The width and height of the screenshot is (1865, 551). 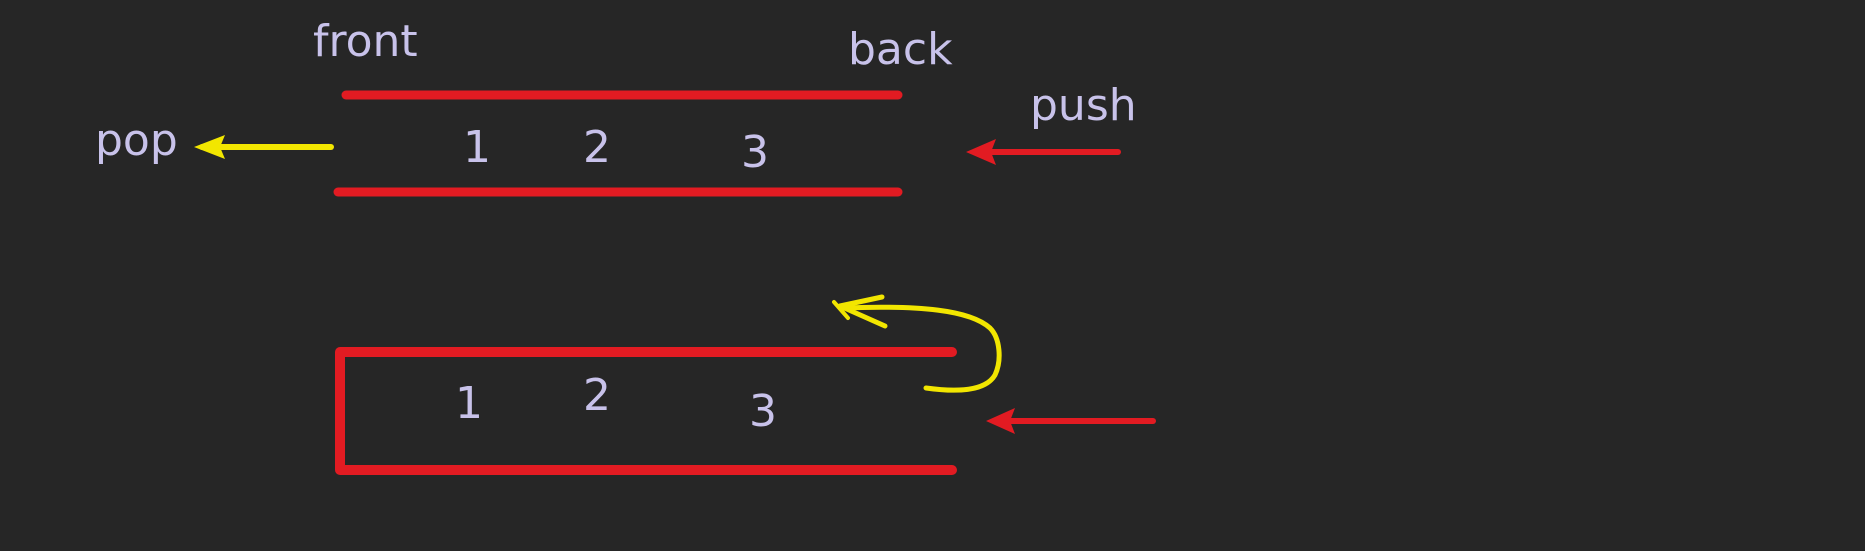 What do you see at coordinates (597, 395) in the screenshot?
I see `stack-element-2: 2` at bounding box center [597, 395].